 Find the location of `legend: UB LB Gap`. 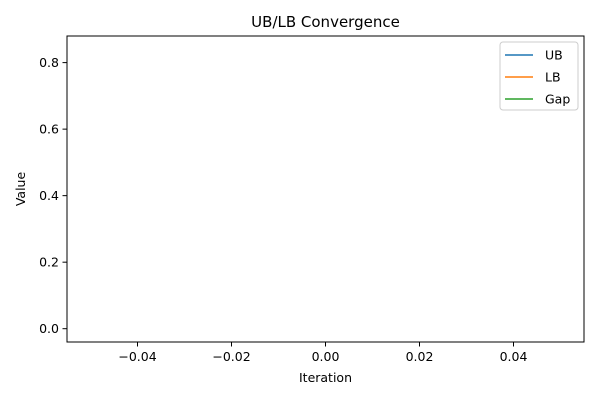

legend: UB LB Gap is located at coordinates (539, 76).